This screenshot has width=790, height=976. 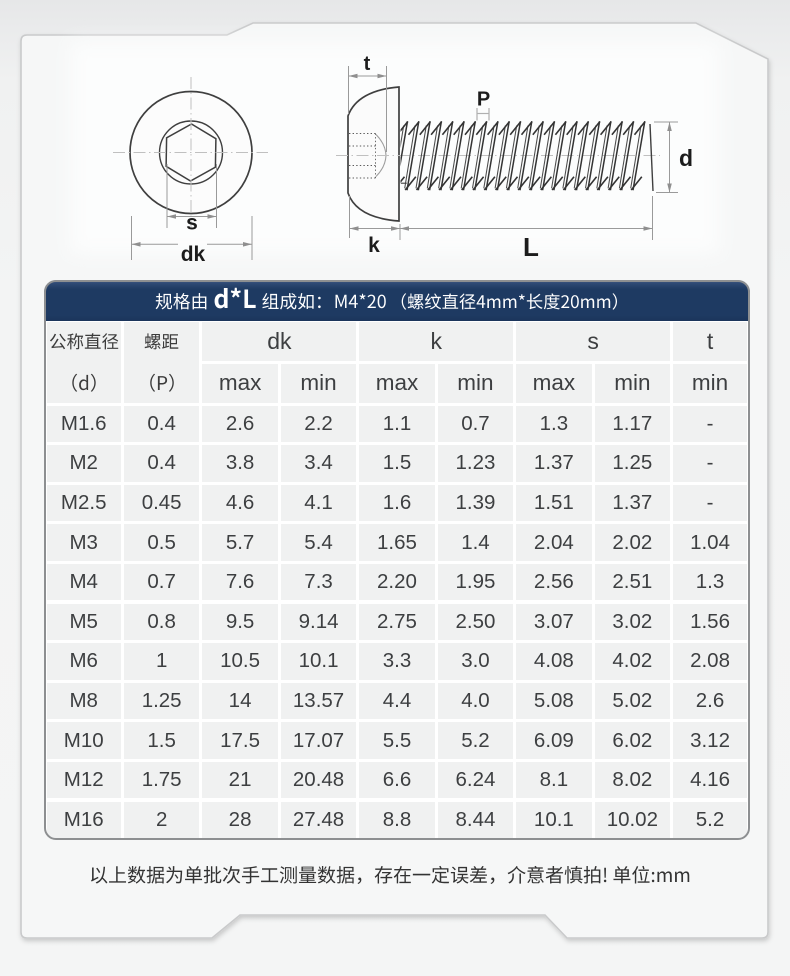 I want to click on svg-text: P, so click(x=483, y=100).